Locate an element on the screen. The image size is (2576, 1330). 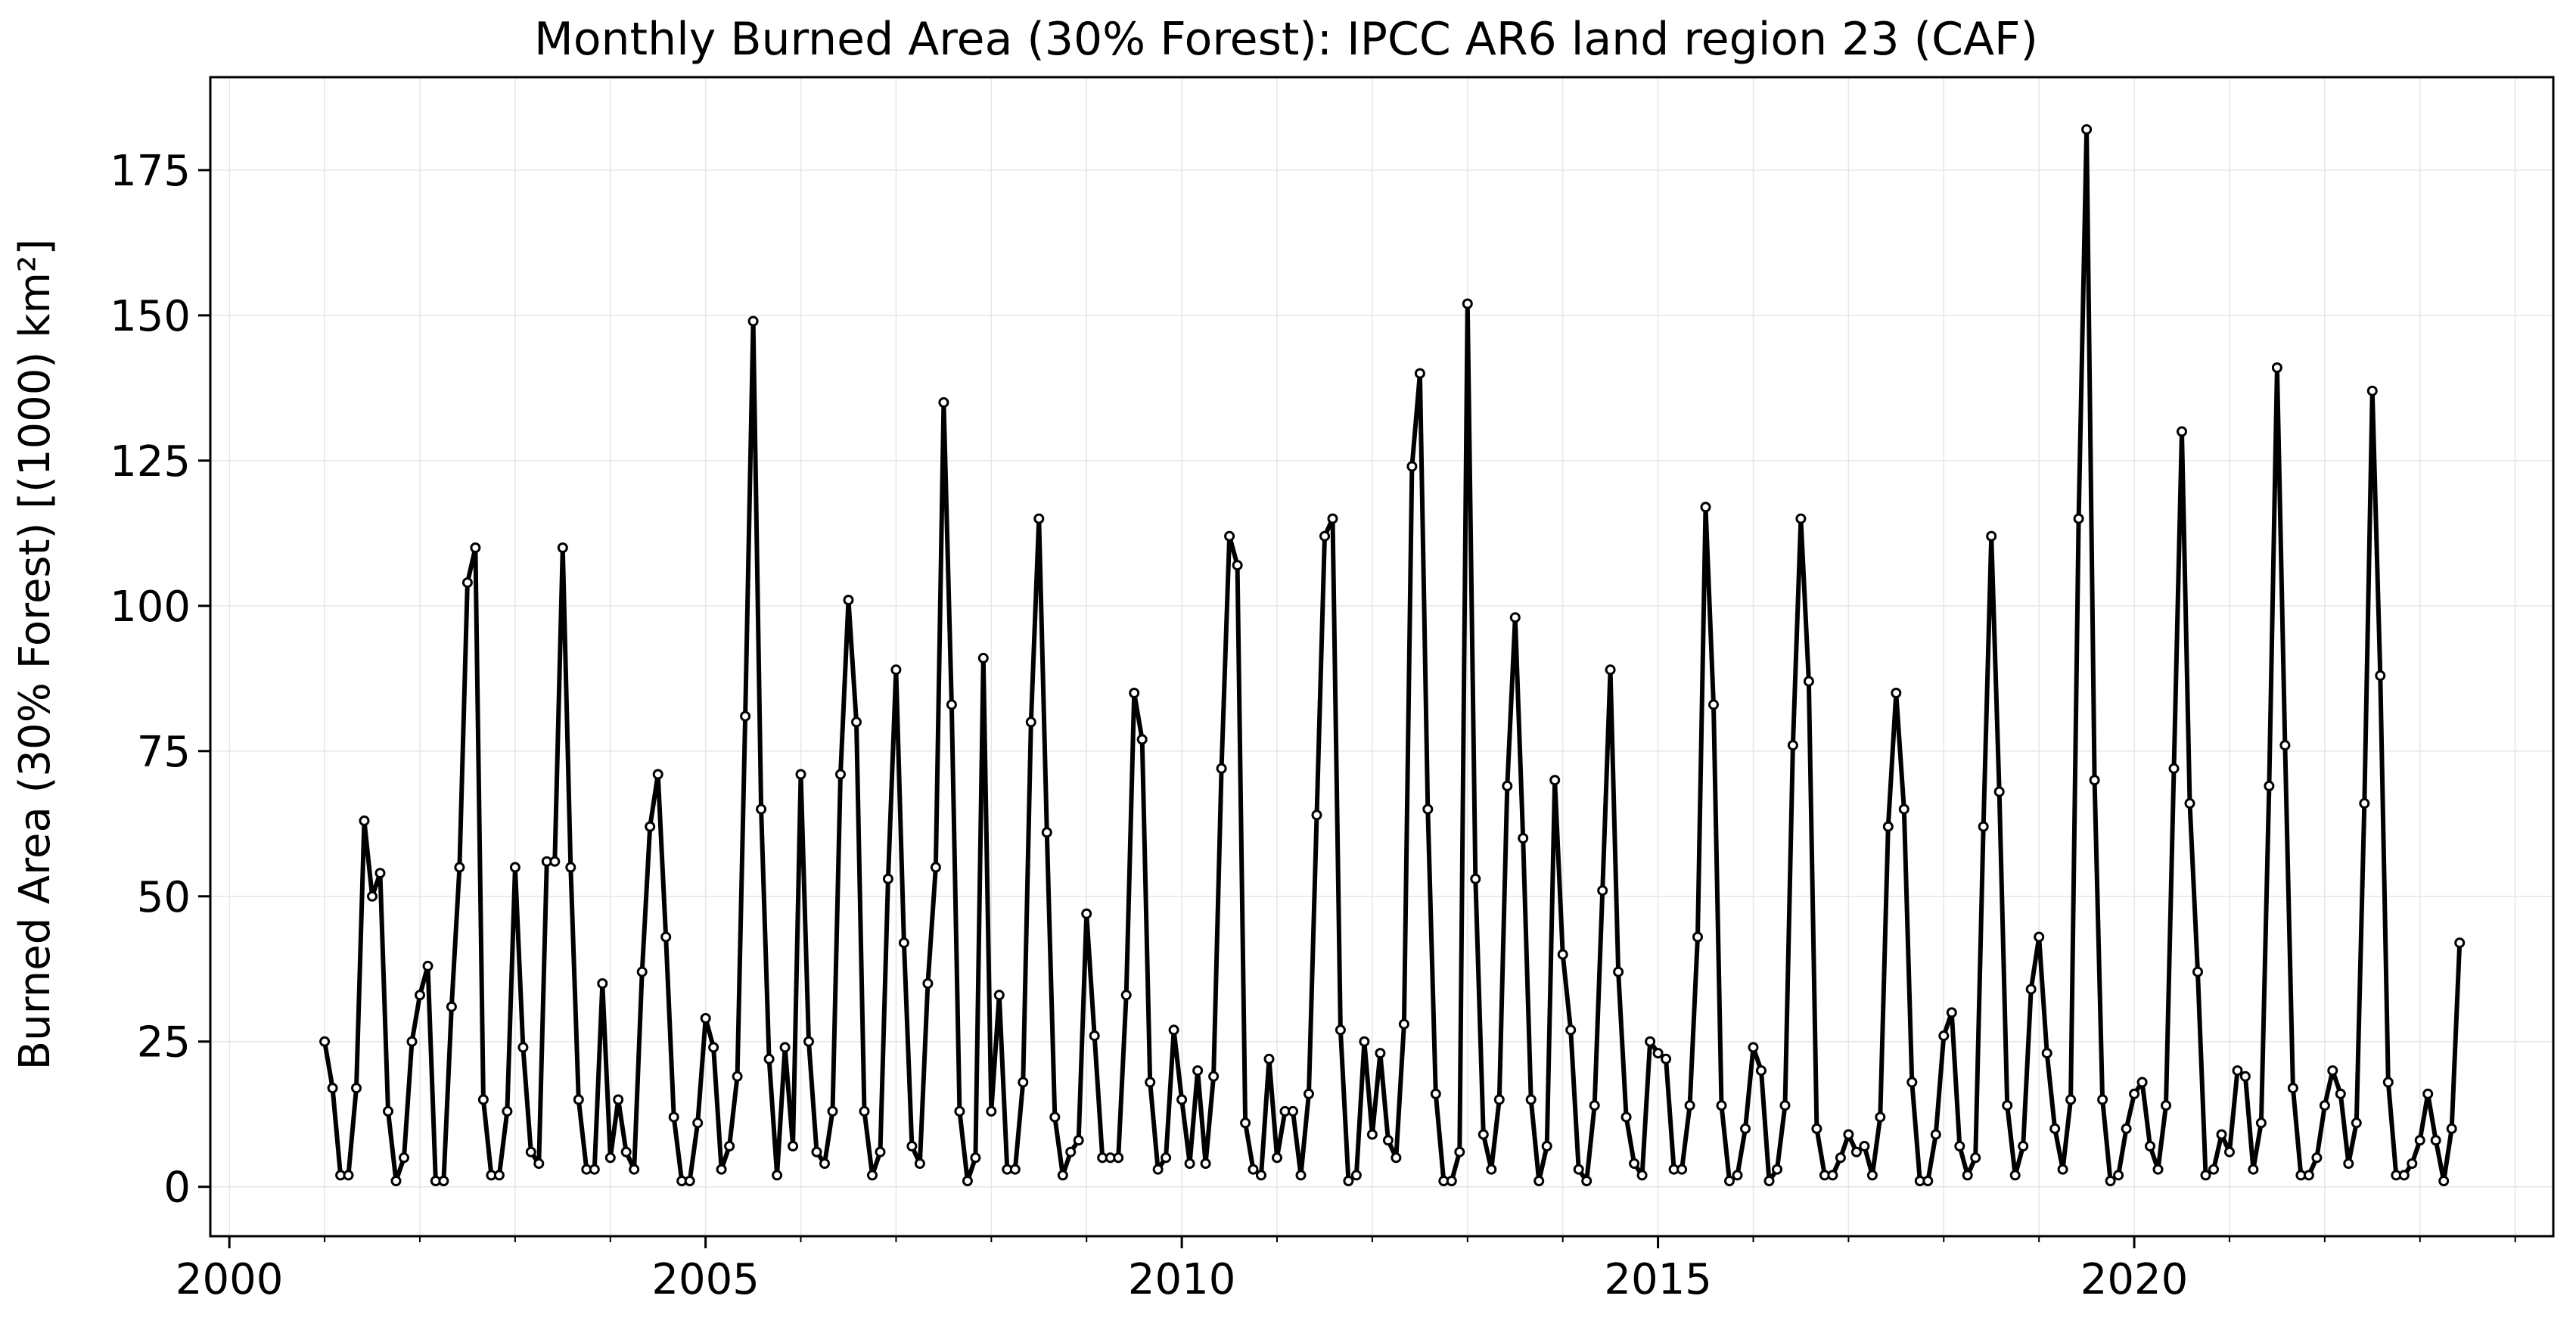
y-tick-label: 150 is located at coordinates (150, 316).